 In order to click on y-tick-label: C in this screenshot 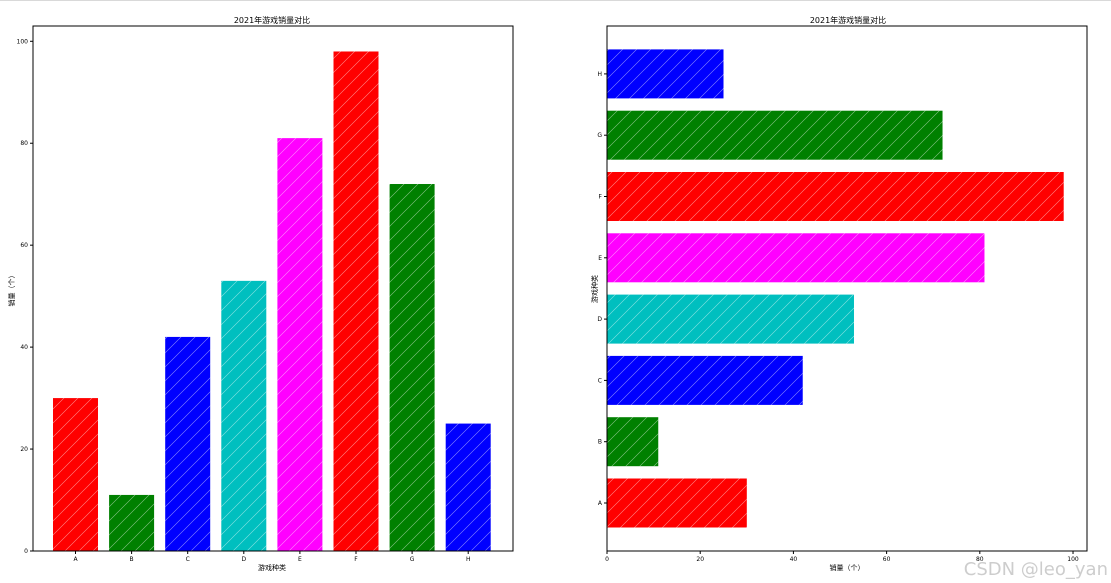, I will do `click(600, 380)`.